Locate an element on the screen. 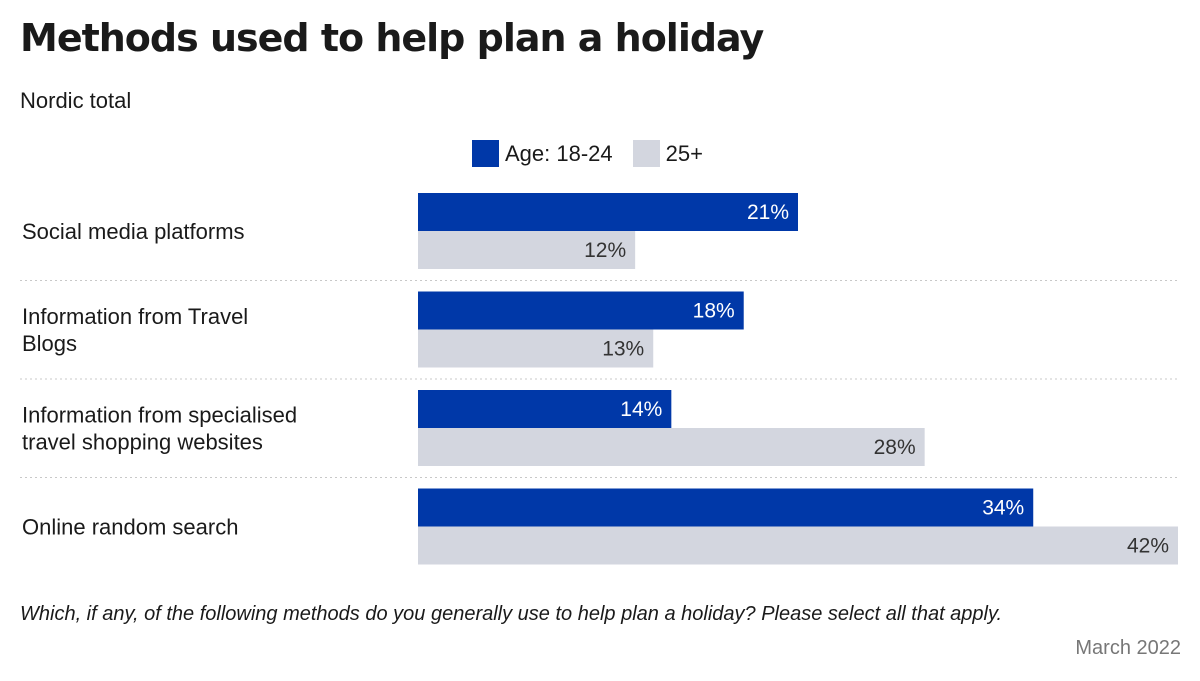 The height and width of the screenshot is (681, 1200). legend-item-18-24: Age: 18-24 is located at coordinates (542, 153).